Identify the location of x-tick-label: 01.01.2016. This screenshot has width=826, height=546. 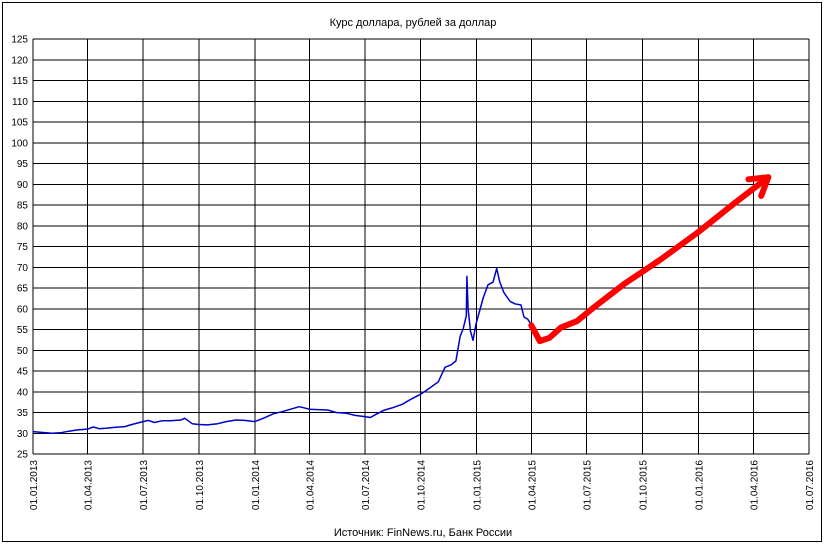
(699, 485).